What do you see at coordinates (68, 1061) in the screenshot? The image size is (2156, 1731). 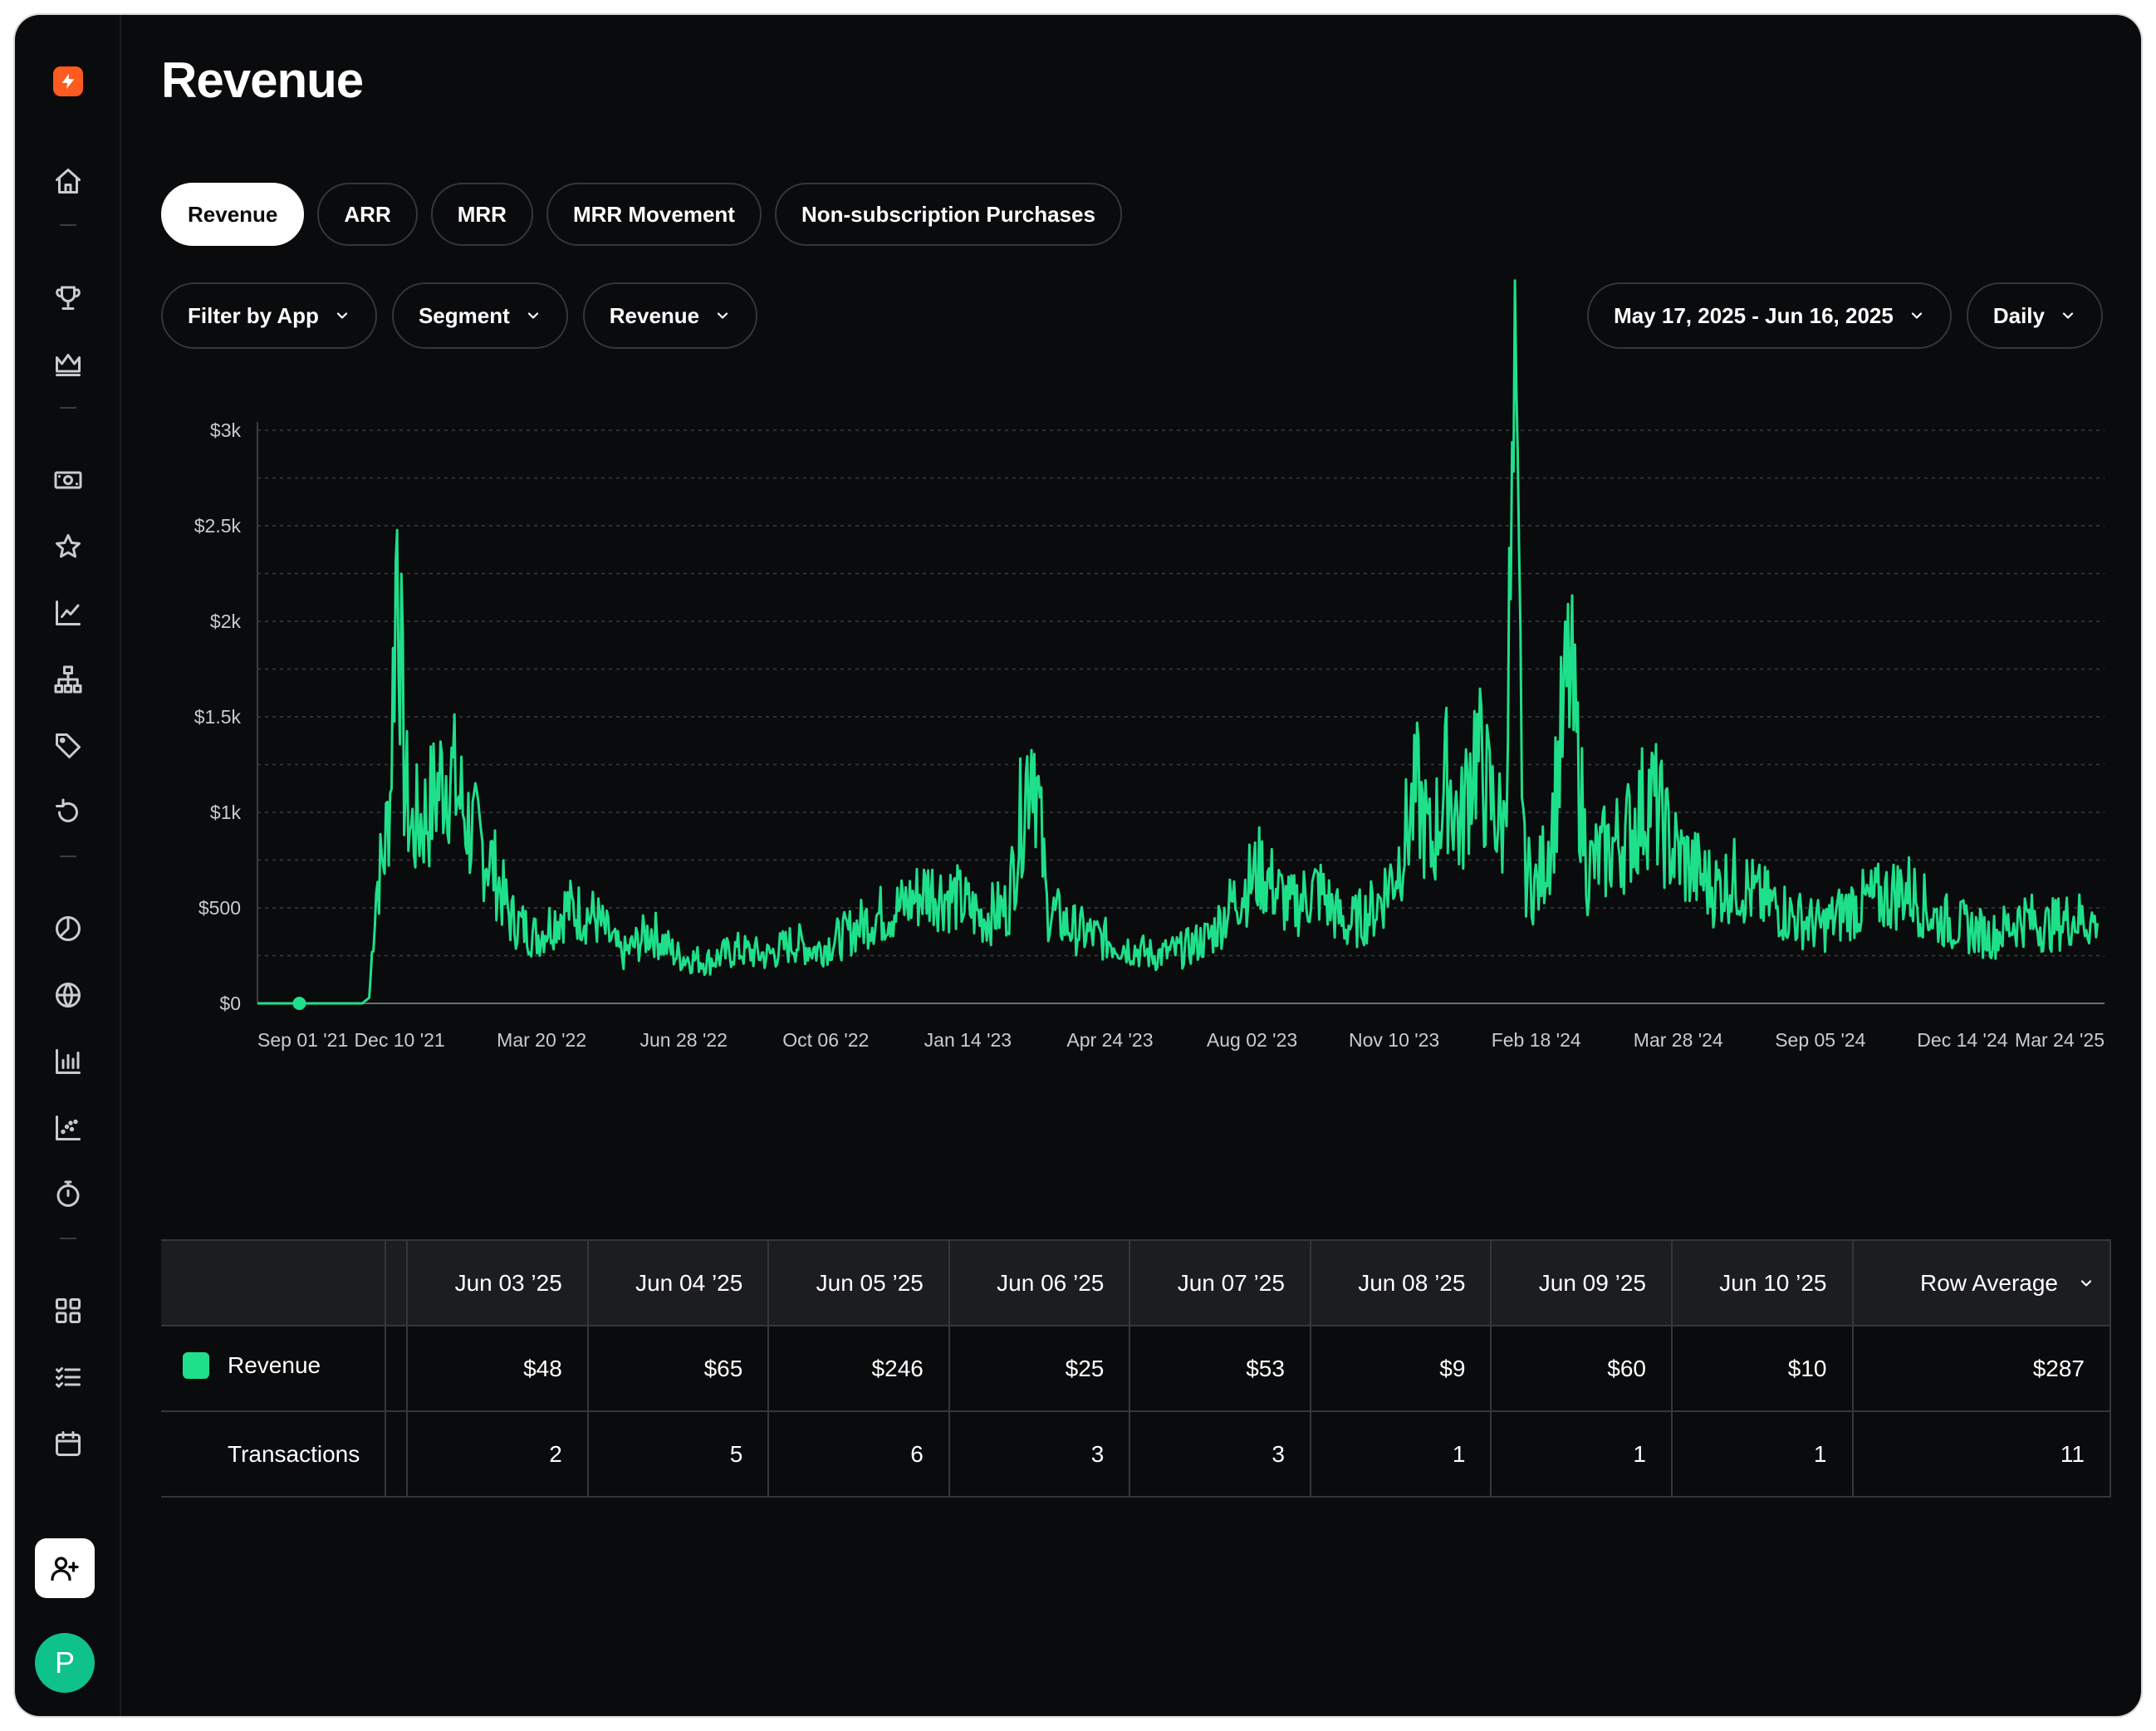 I see `bar-chart-icon` at bounding box center [68, 1061].